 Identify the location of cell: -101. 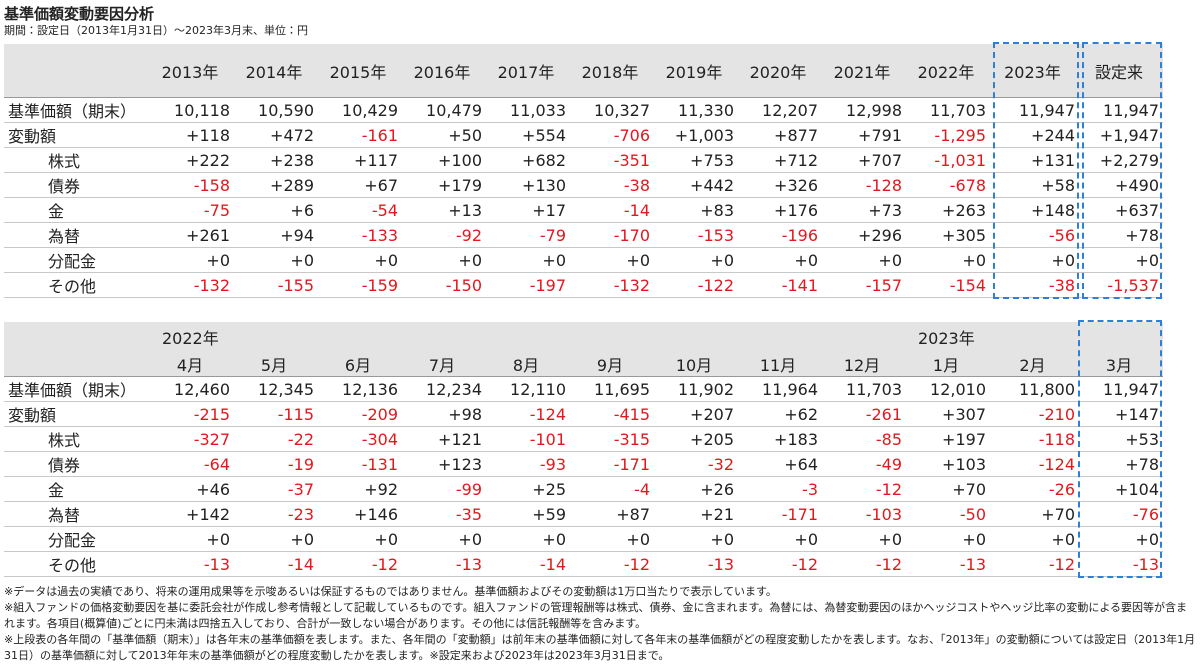
(528, 439).